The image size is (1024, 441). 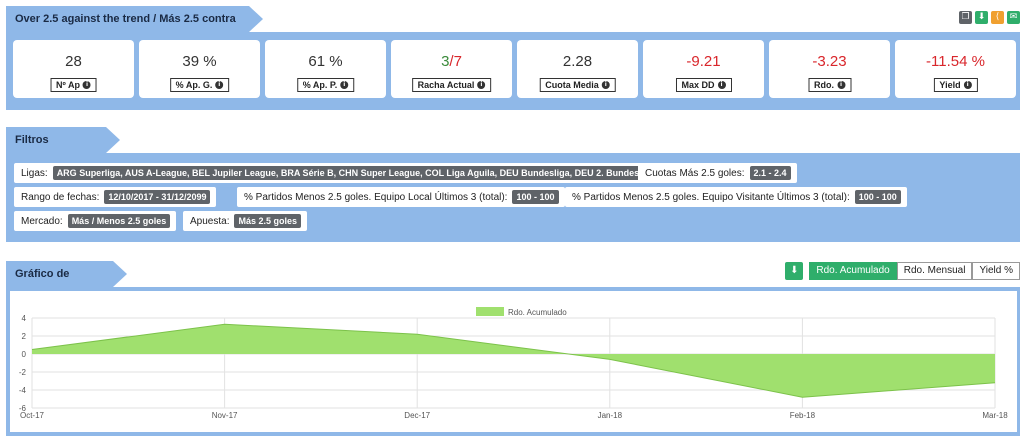 What do you see at coordinates (703, 61) in the screenshot?
I see `stat-value: -9.21` at bounding box center [703, 61].